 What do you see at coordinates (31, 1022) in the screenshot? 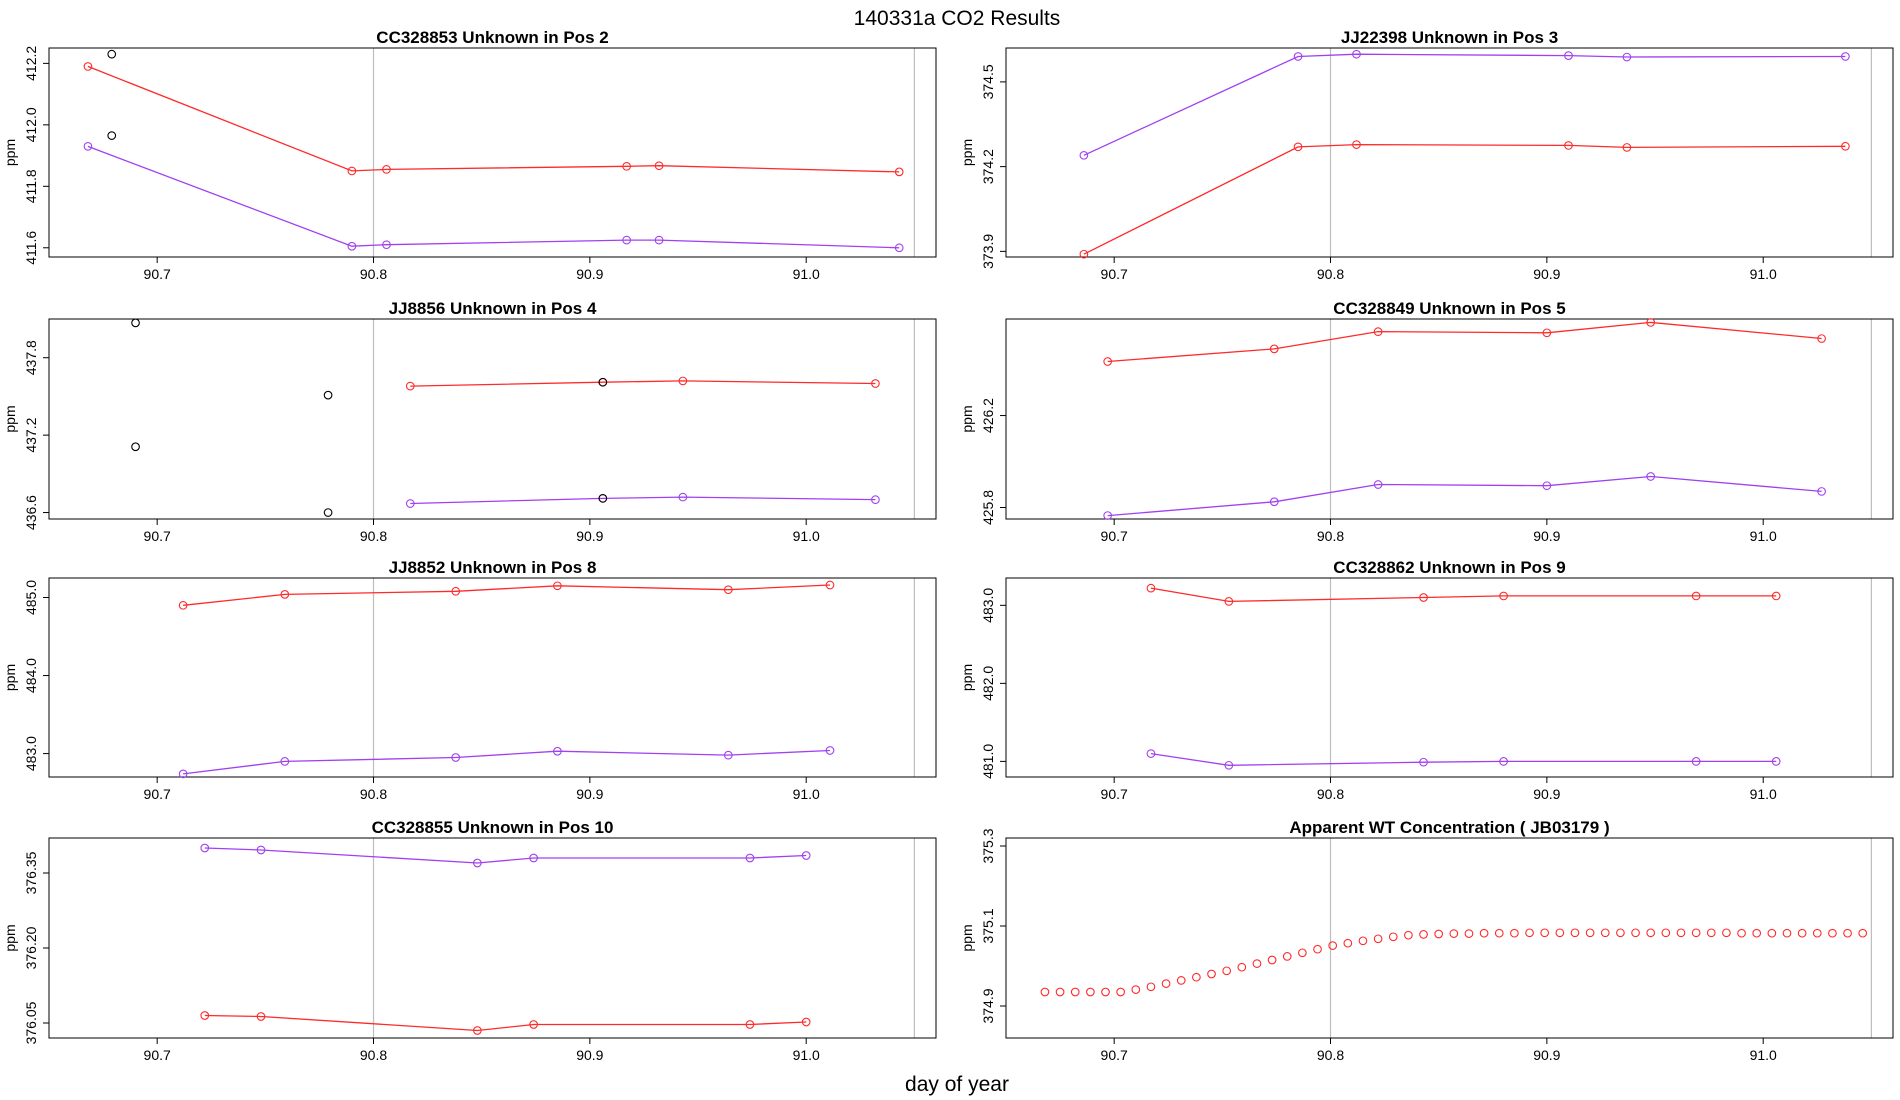
I see `y-tick-label: 376.05` at bounding box center [31, 1022].